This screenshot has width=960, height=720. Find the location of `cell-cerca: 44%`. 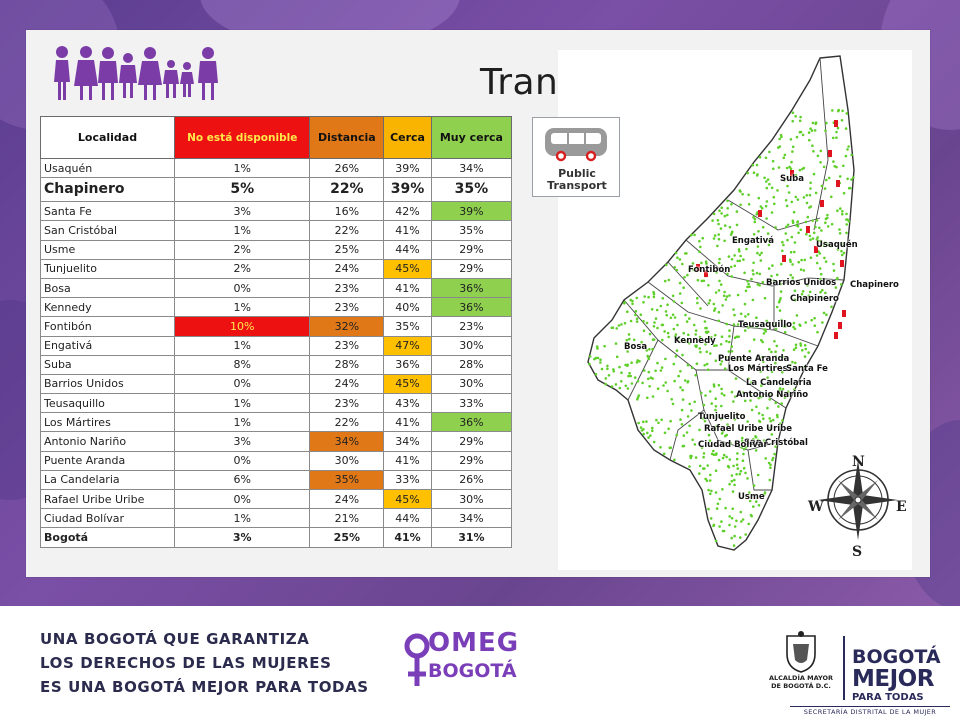

cell-cerca: 44% is located at coordinates (407, 249).